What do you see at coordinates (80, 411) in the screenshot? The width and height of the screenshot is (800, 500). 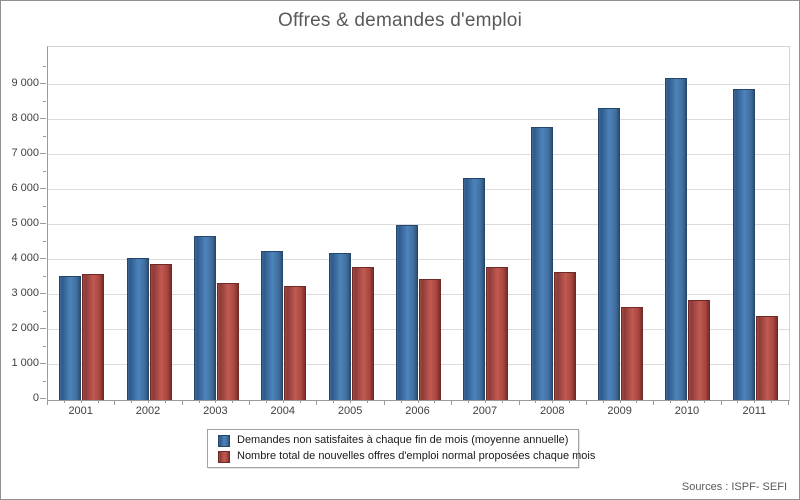 I see `x-tick-label: 2001` at bounding box center [80, 411].